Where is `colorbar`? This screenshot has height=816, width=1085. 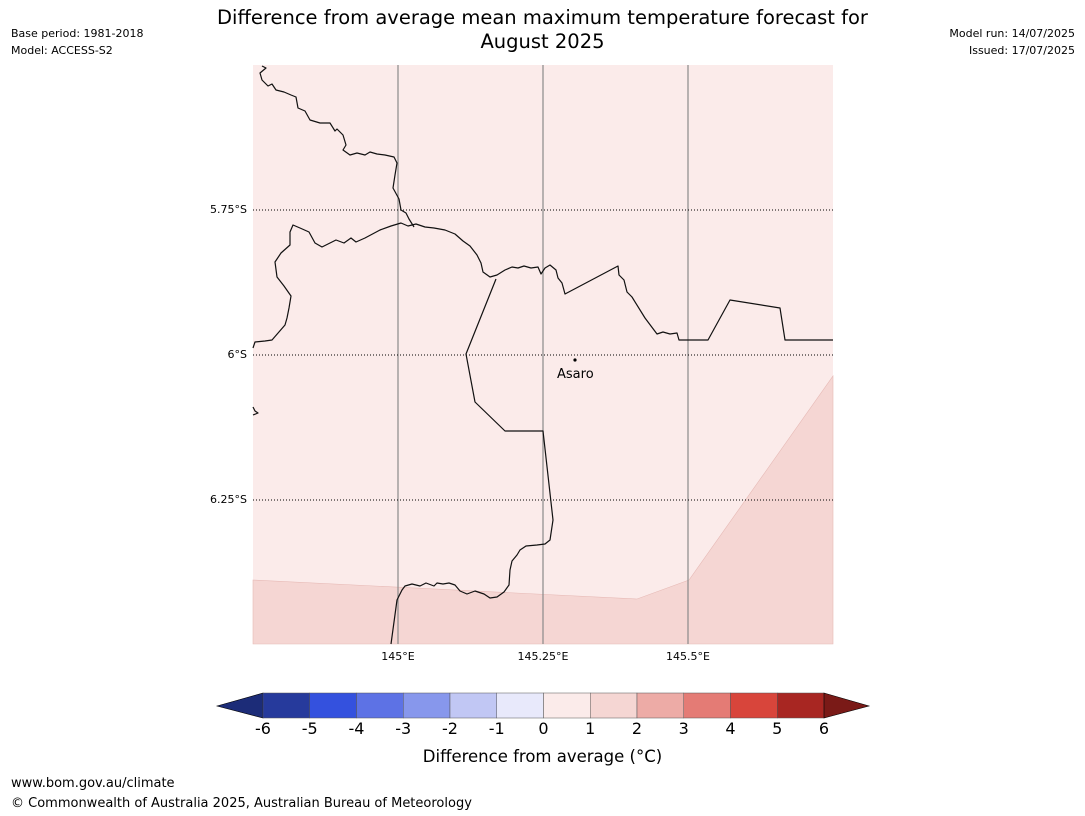
colorbar is located at coordinates (543, 705).